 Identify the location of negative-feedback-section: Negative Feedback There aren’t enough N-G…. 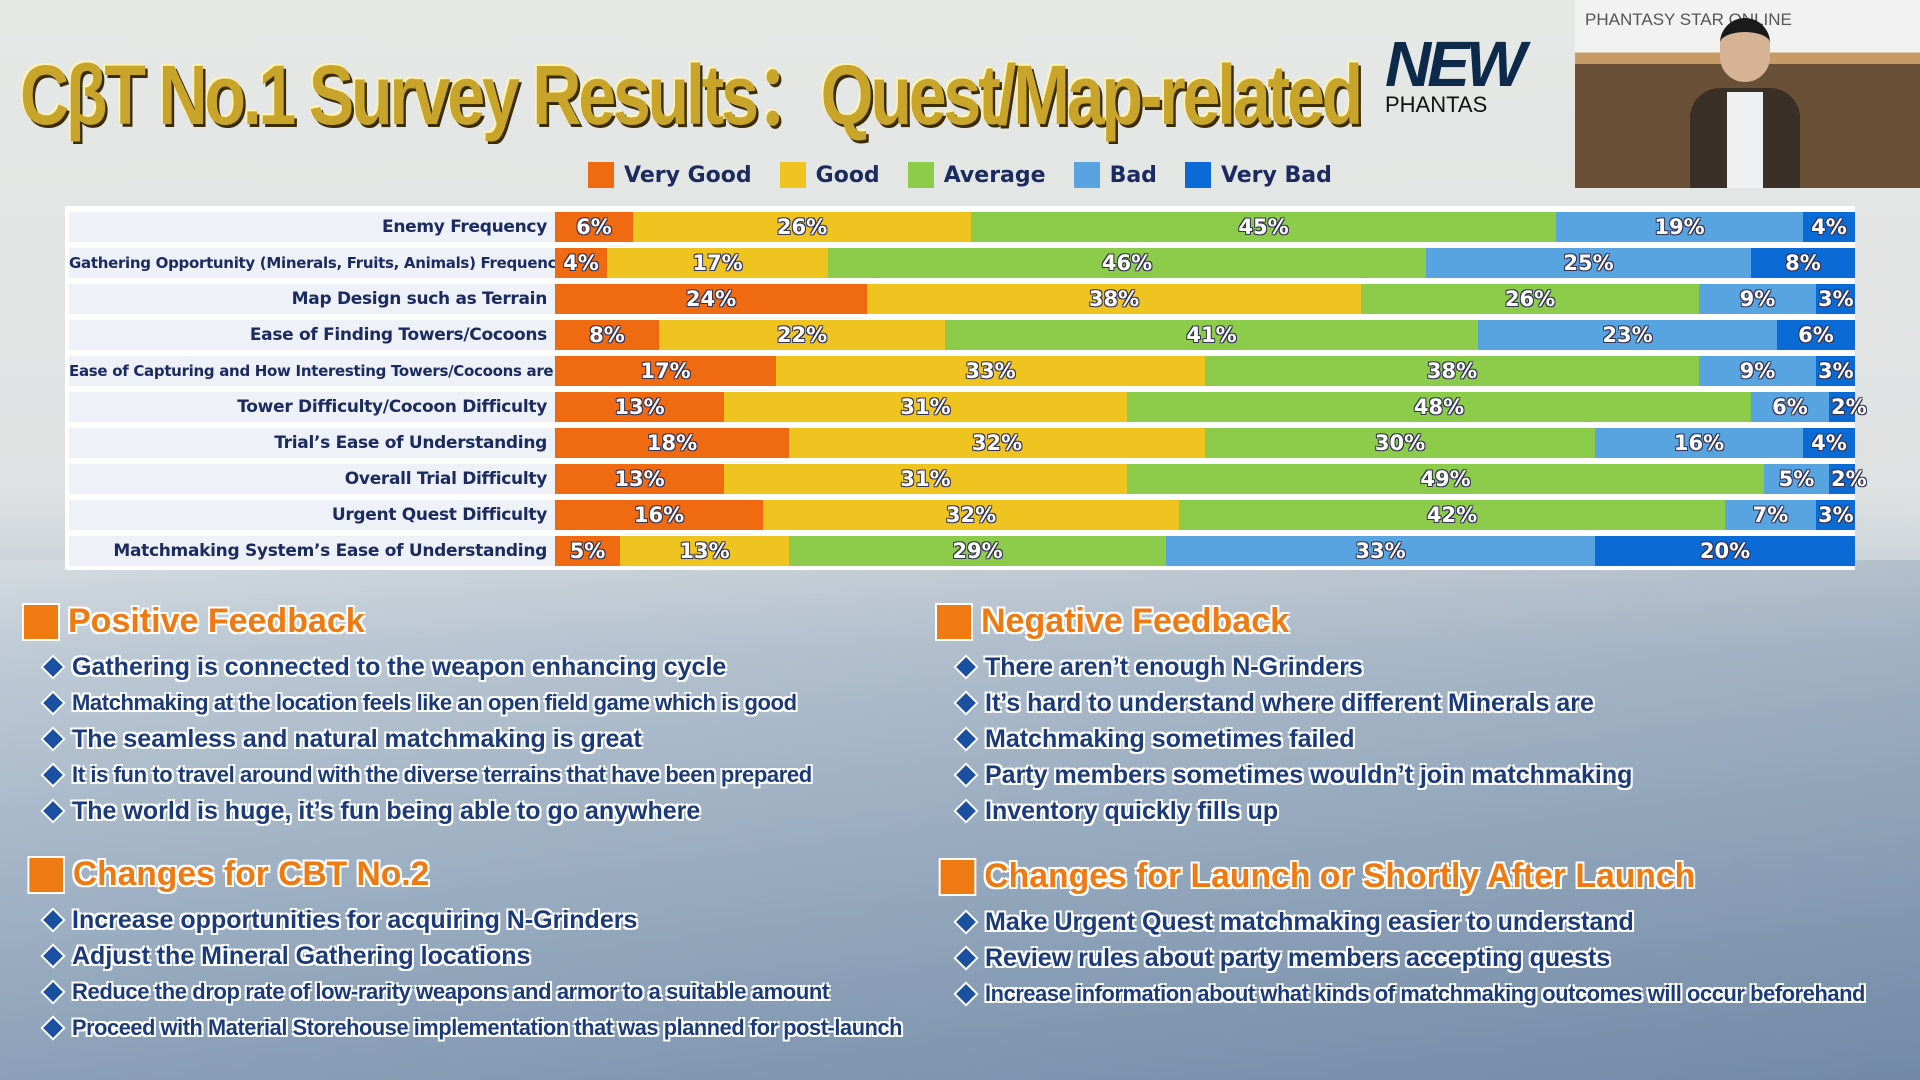
(1283, 715).